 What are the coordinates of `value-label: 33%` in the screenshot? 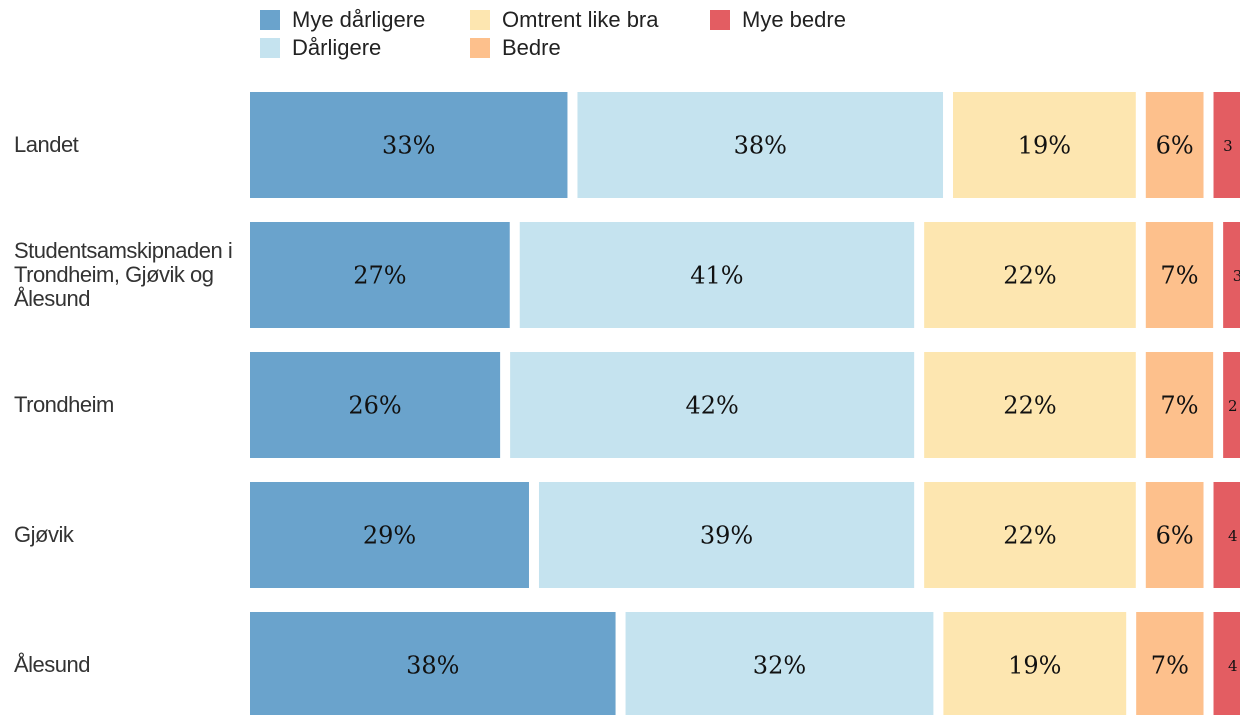 It's located at (408, 146).